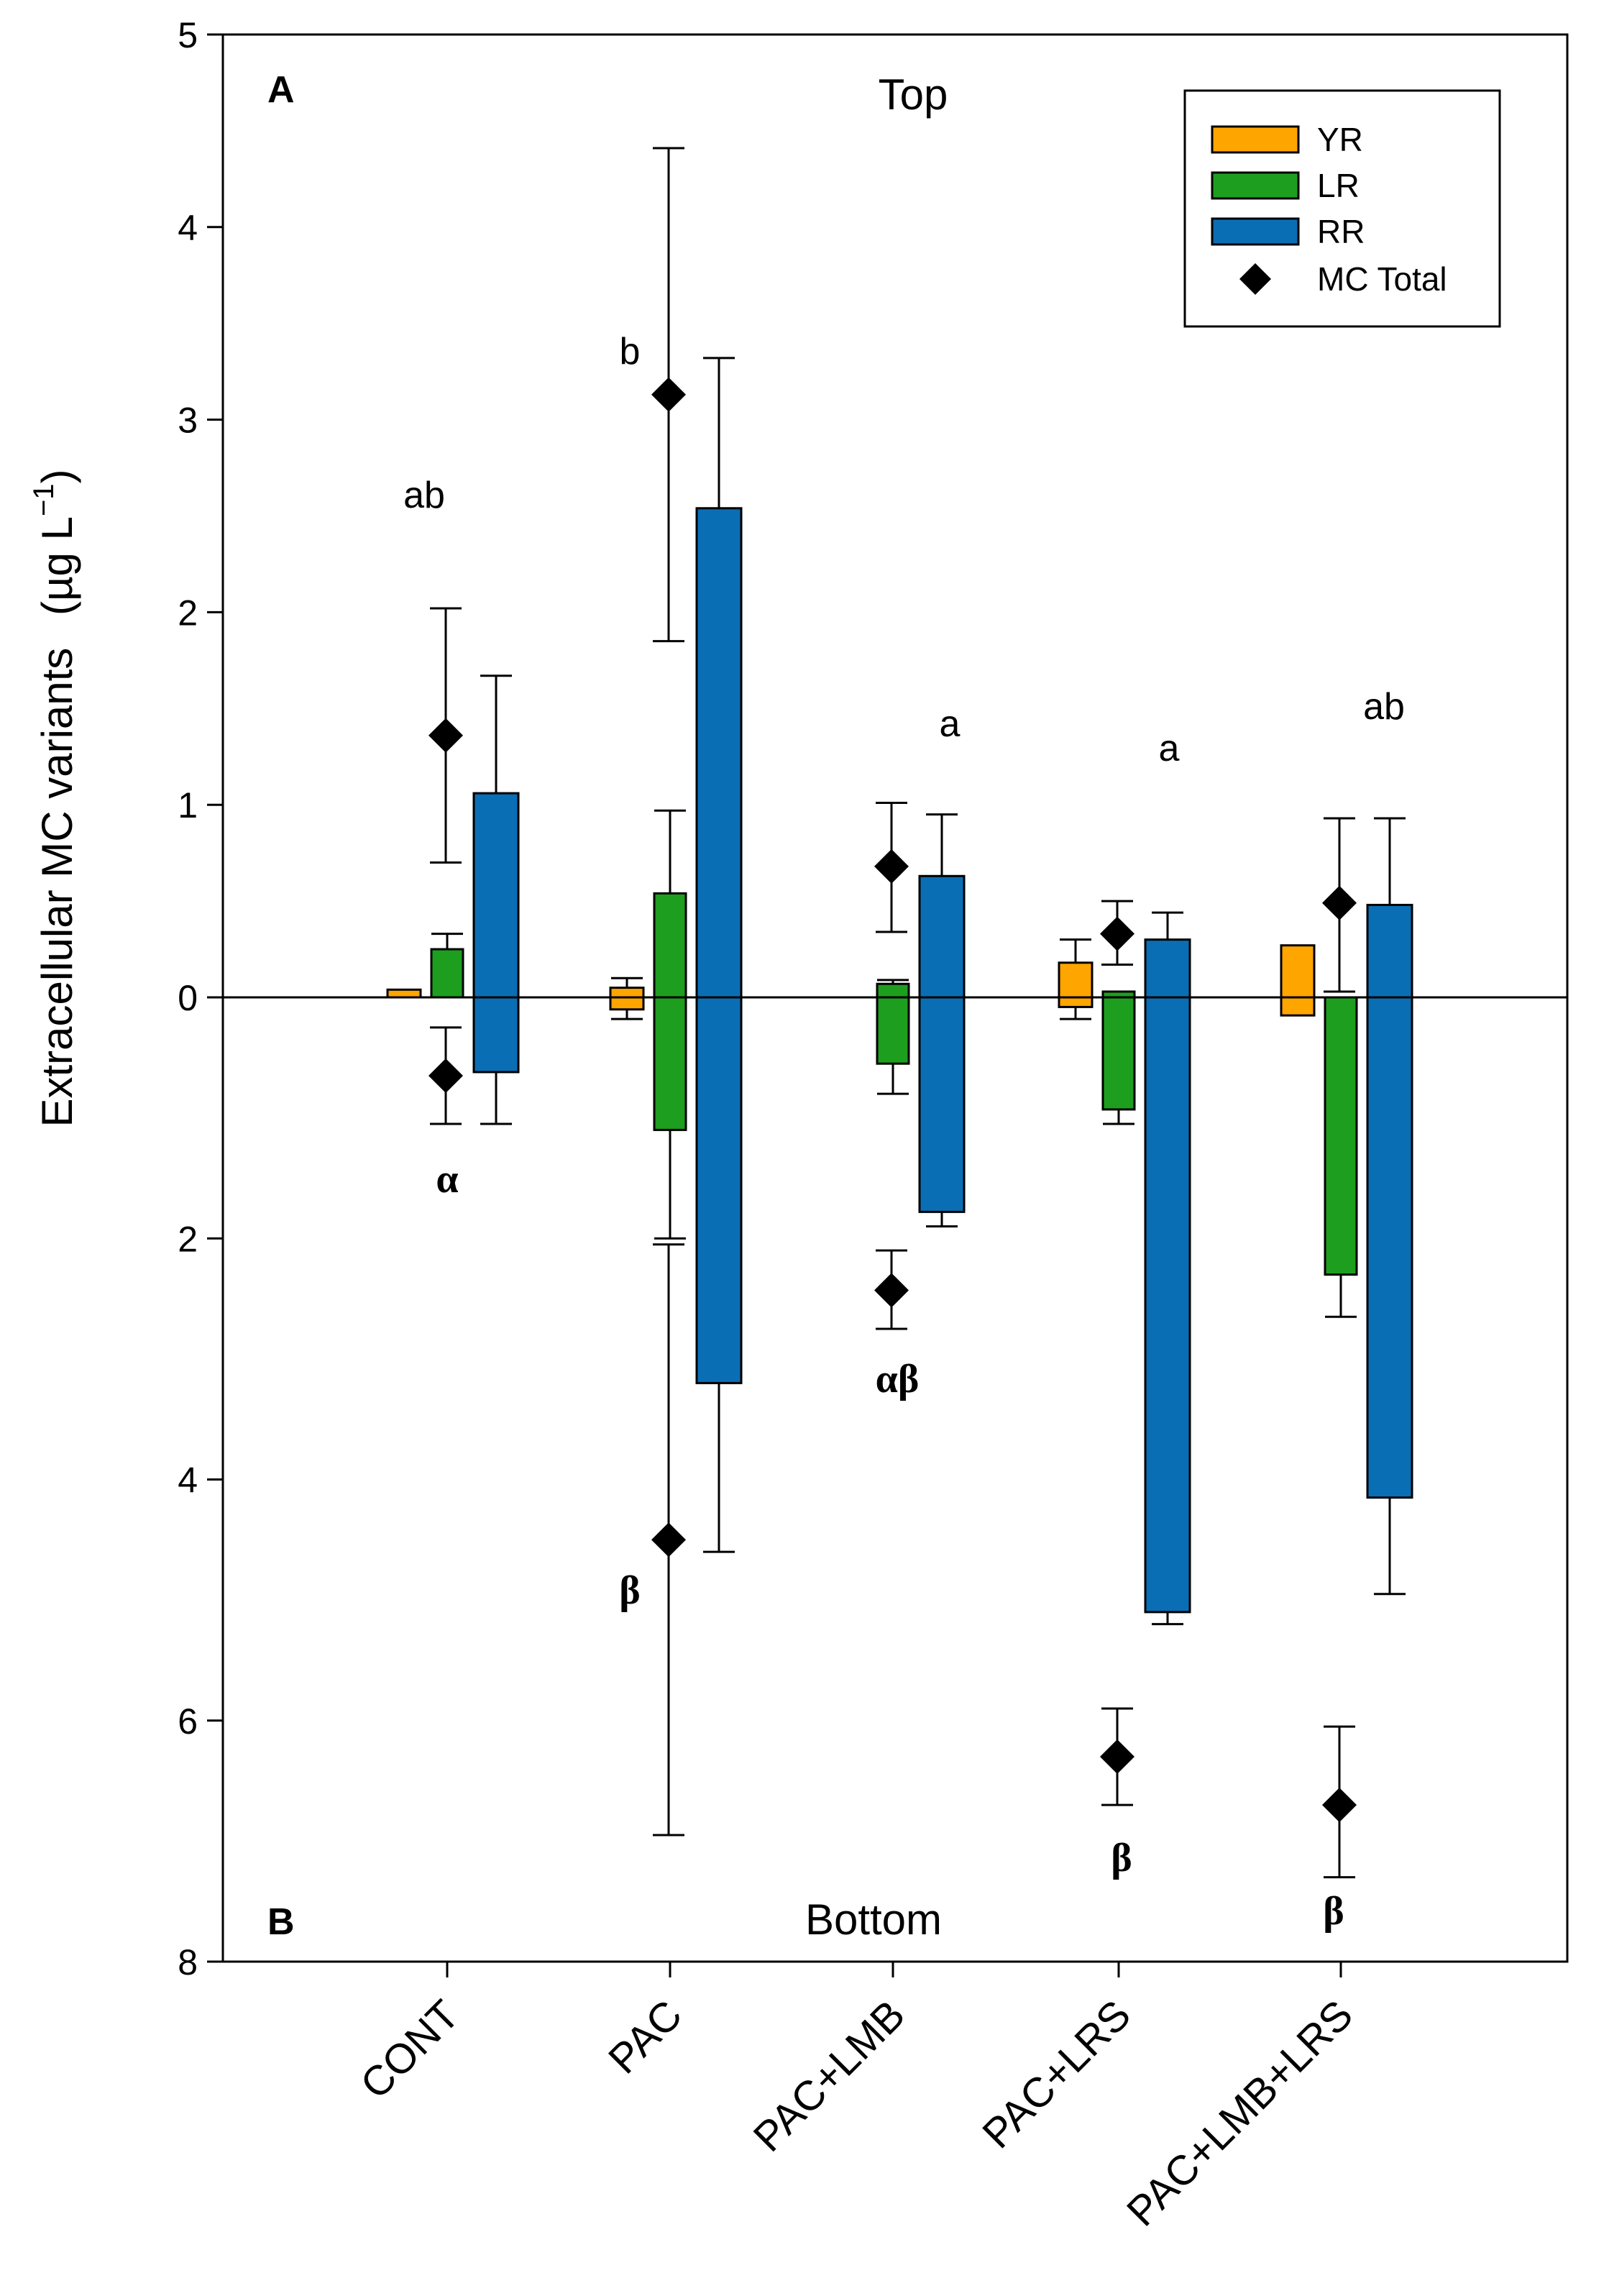 The width and height of the screenshot is (1609, 2296). What do you see at coordinates (188, 805) in the screenshot?
I see `y-tick-label-top: 1` at bounding box center [188, 805].